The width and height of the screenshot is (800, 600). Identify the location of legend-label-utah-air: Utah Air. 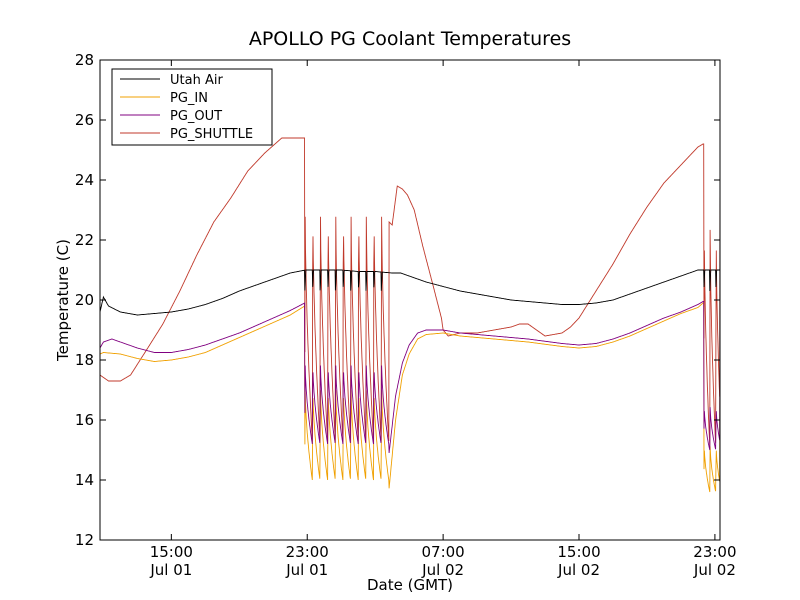
(196, 80).